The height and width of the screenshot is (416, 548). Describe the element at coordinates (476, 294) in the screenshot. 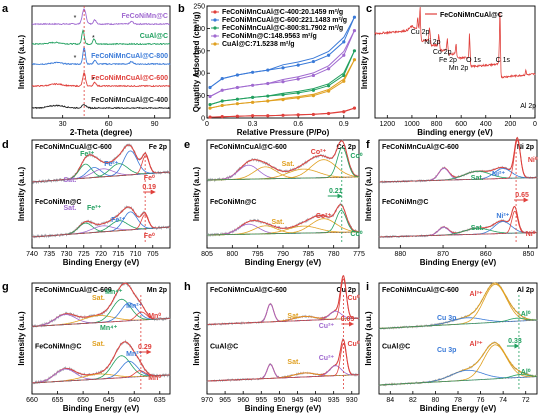

I see `component-label: Al³⁺` at that location.